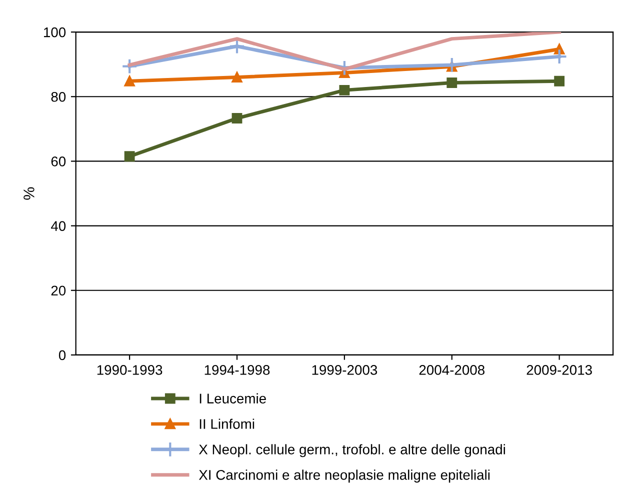 This screenshot has height=493, width=632. What do you see at coordinates (58, 291) in the screenshot?
I see `y-tick-label: 20` at bounding box center [58, 291].